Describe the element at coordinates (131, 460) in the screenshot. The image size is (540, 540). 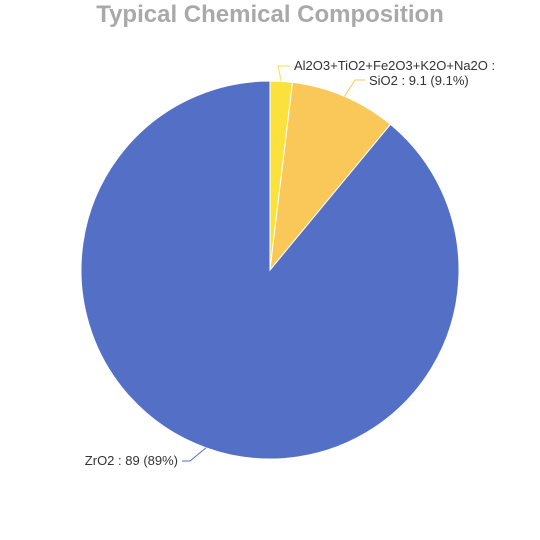
I see `pie-label: ZrO2 : 89 (89%)` at that location.